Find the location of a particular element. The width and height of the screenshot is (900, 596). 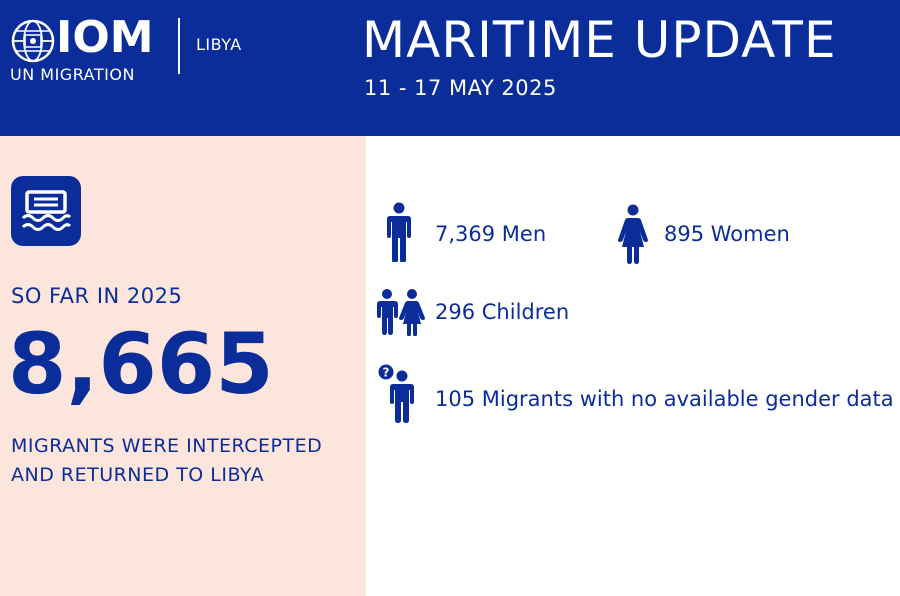

children-count: 296 Children is located at coordinates (502, 312).